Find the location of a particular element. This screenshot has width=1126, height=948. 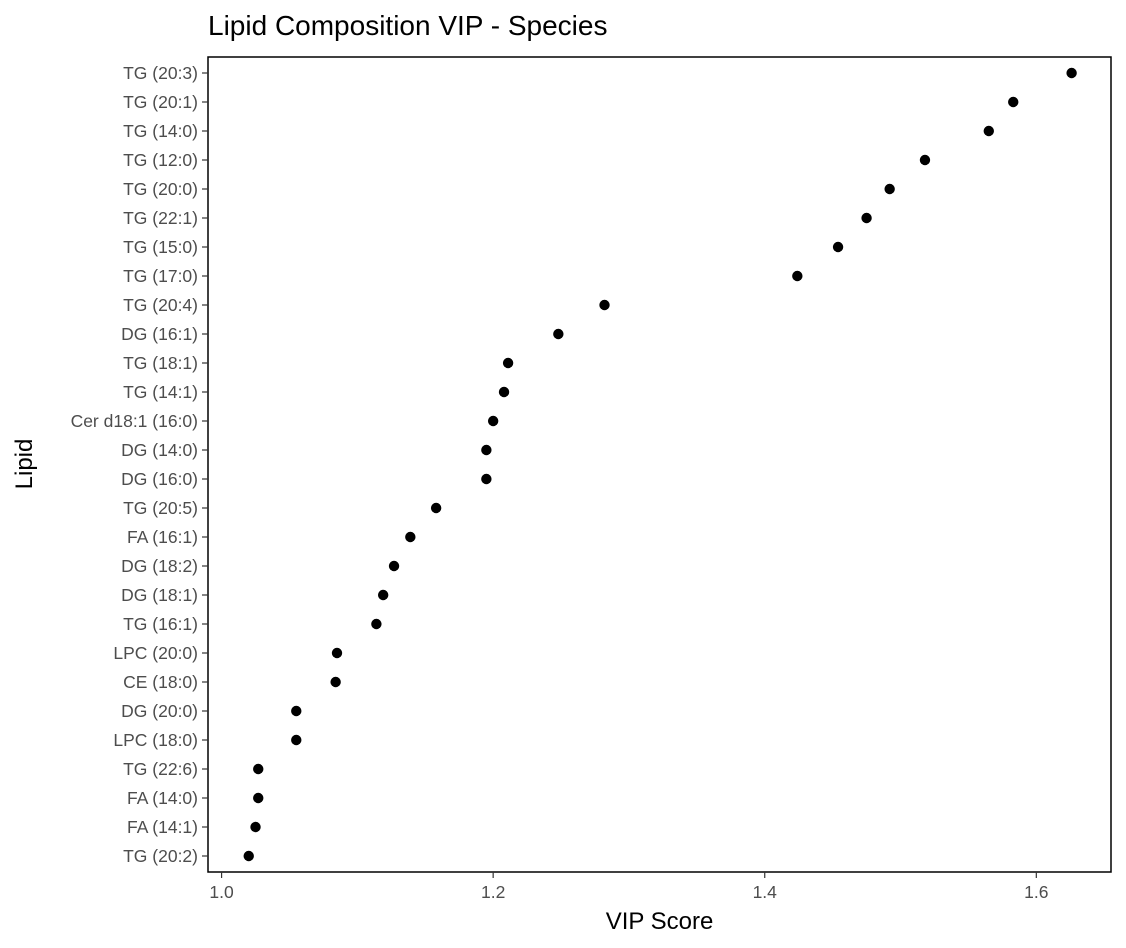

y-tick-label: TG (18:1) is located at coordinates (160, 363).